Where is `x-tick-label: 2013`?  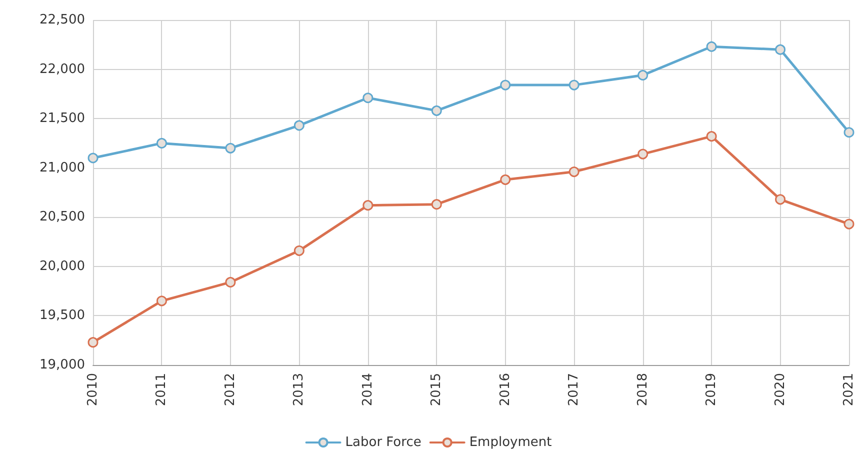
x-tick-label: 2013 is located at coordinates (299, 389).